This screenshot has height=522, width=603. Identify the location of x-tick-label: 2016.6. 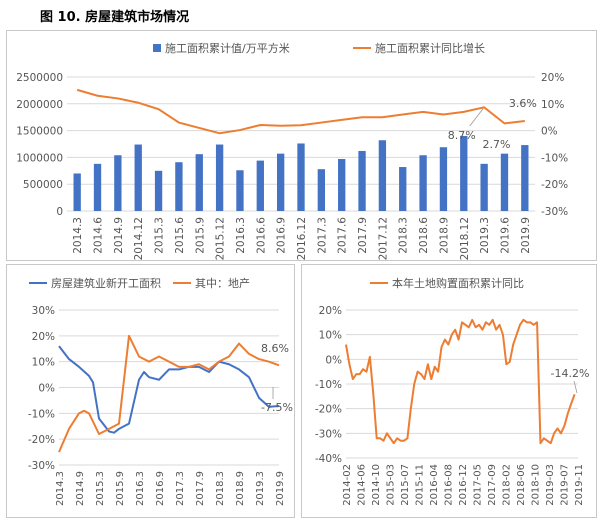
(261, 235).